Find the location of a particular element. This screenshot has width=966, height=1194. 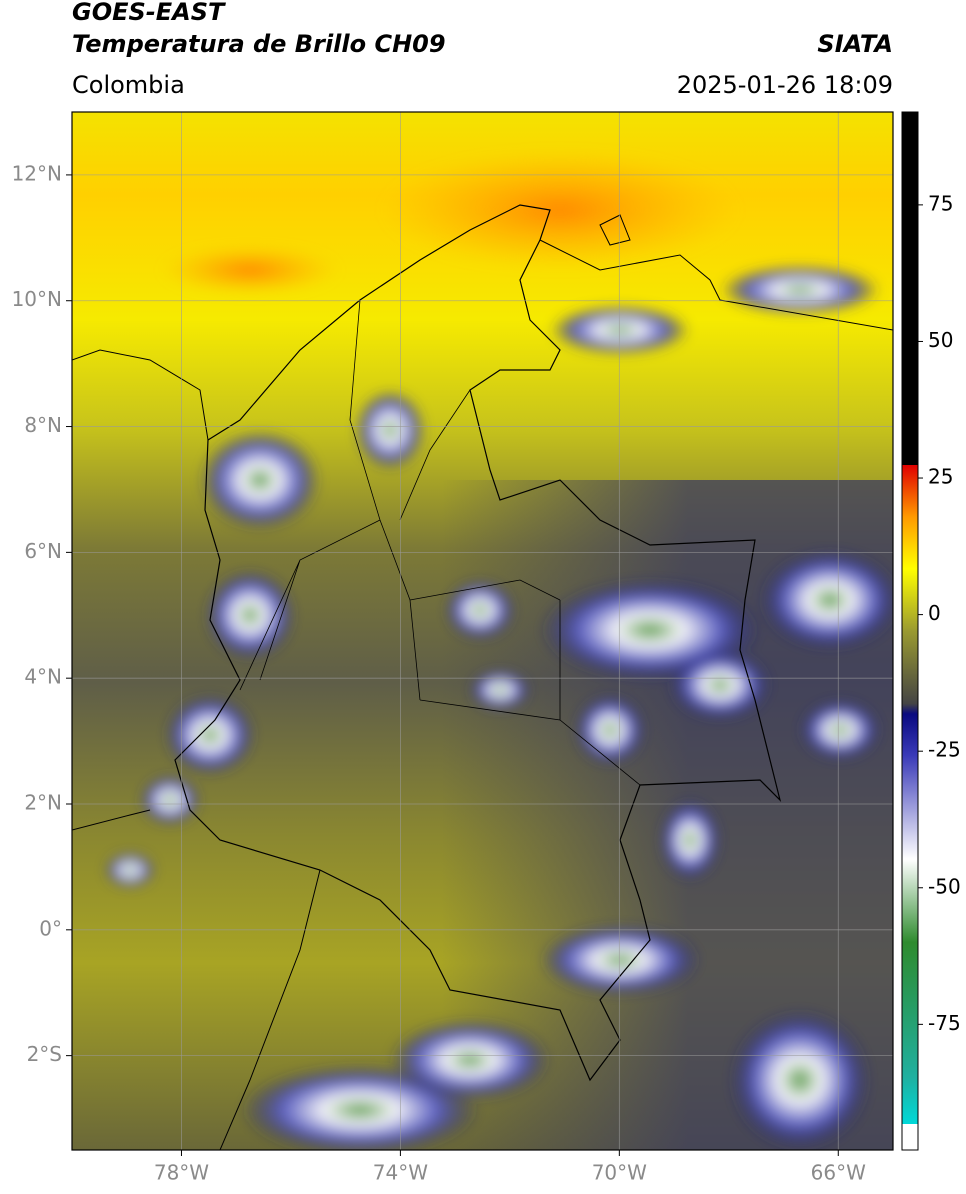

y-tick-label: 2°N is located at coordinates (43, 803).